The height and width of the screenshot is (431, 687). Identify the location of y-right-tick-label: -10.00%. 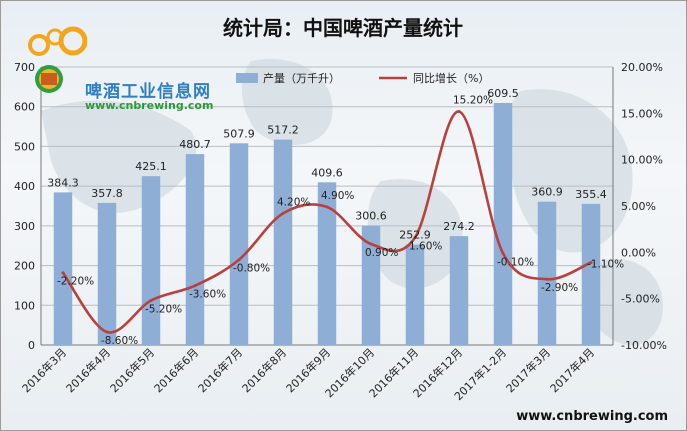
(644, 345).